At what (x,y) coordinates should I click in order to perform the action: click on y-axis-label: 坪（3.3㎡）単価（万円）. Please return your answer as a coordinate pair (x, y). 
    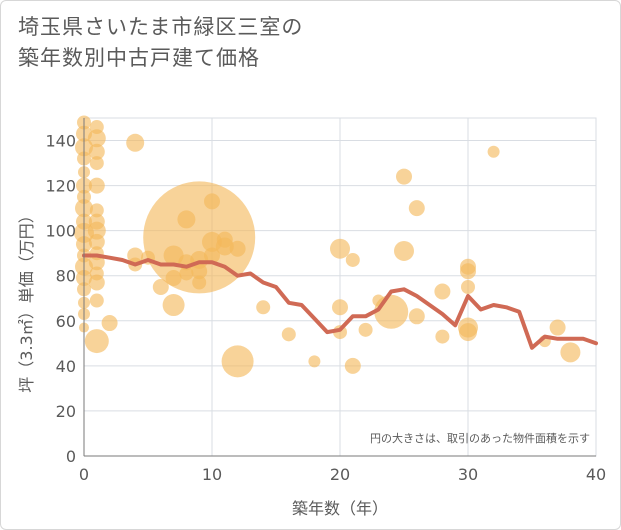
    Looking at the image, I should click on (26, 299).